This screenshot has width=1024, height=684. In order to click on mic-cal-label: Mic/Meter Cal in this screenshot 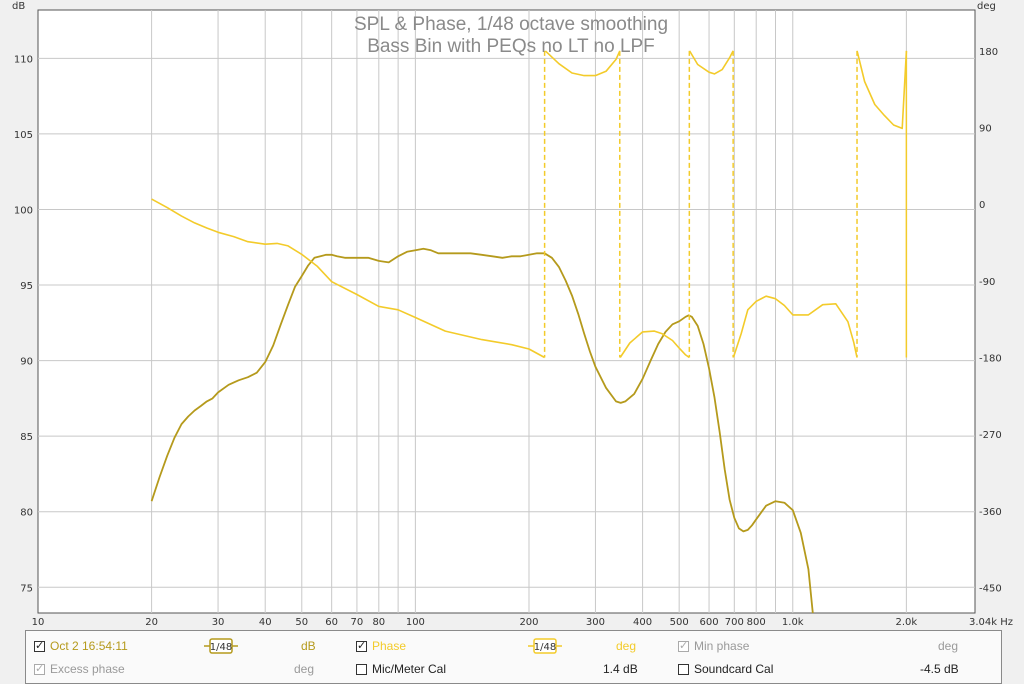, I will do `click(409, 669)`.